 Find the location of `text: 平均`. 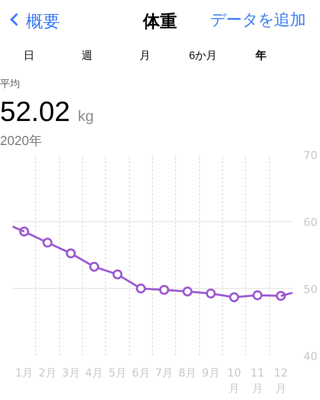

text: 平均 is located at coordinates (10, 85).